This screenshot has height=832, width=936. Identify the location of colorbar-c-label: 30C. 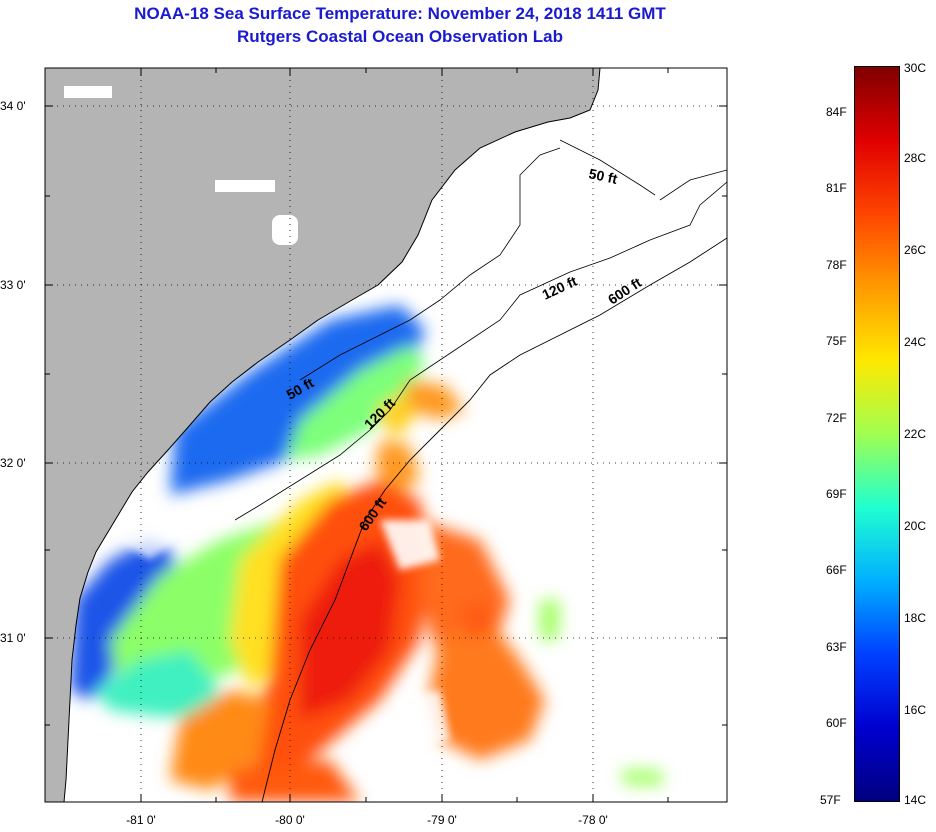
(915, 68).